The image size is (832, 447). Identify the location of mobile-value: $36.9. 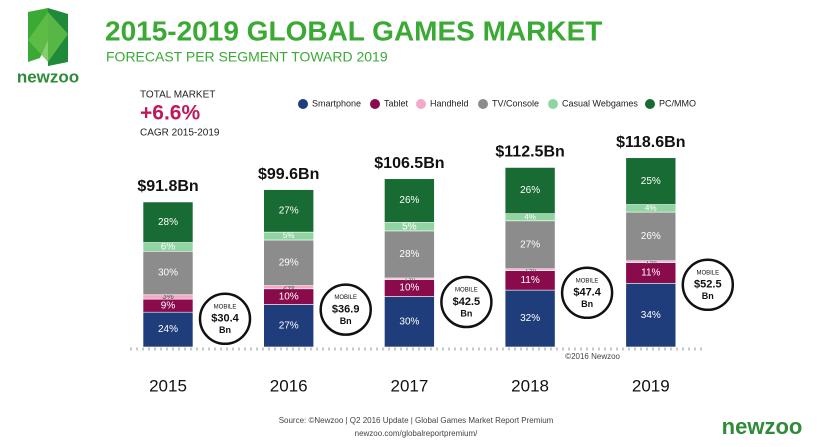
(346, 310).